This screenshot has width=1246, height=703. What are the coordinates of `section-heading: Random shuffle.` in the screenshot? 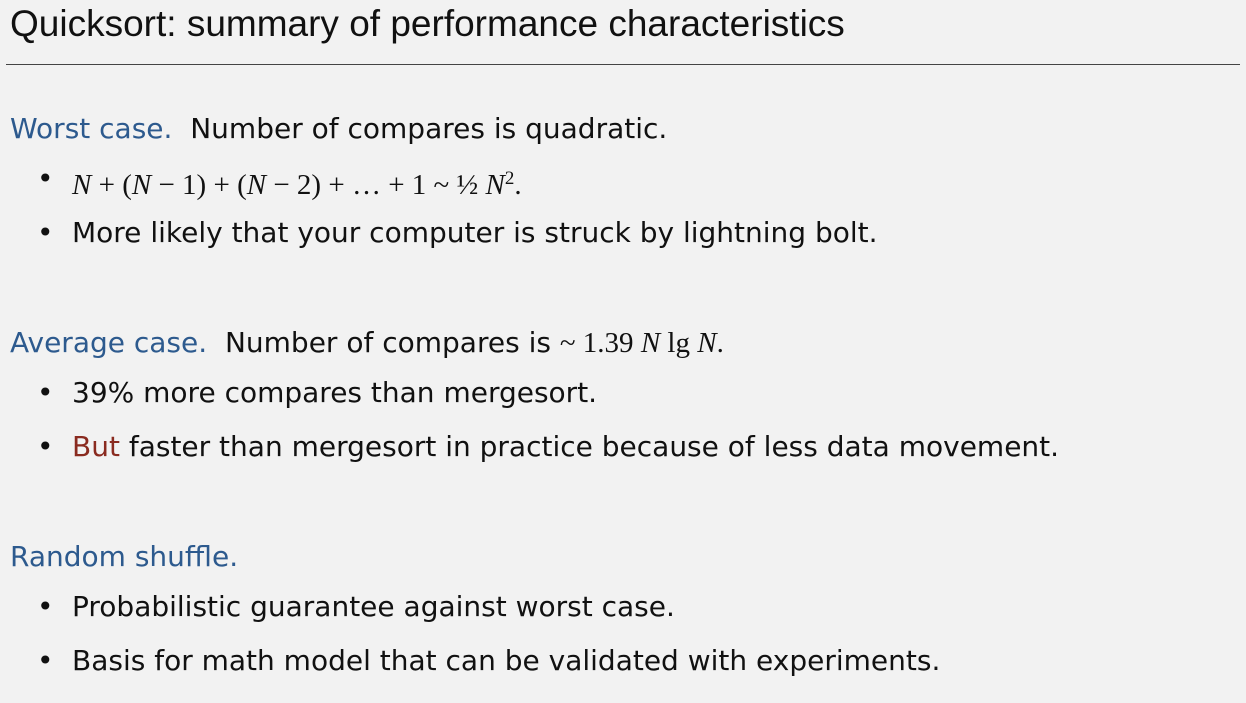 It's located at (625, 557).